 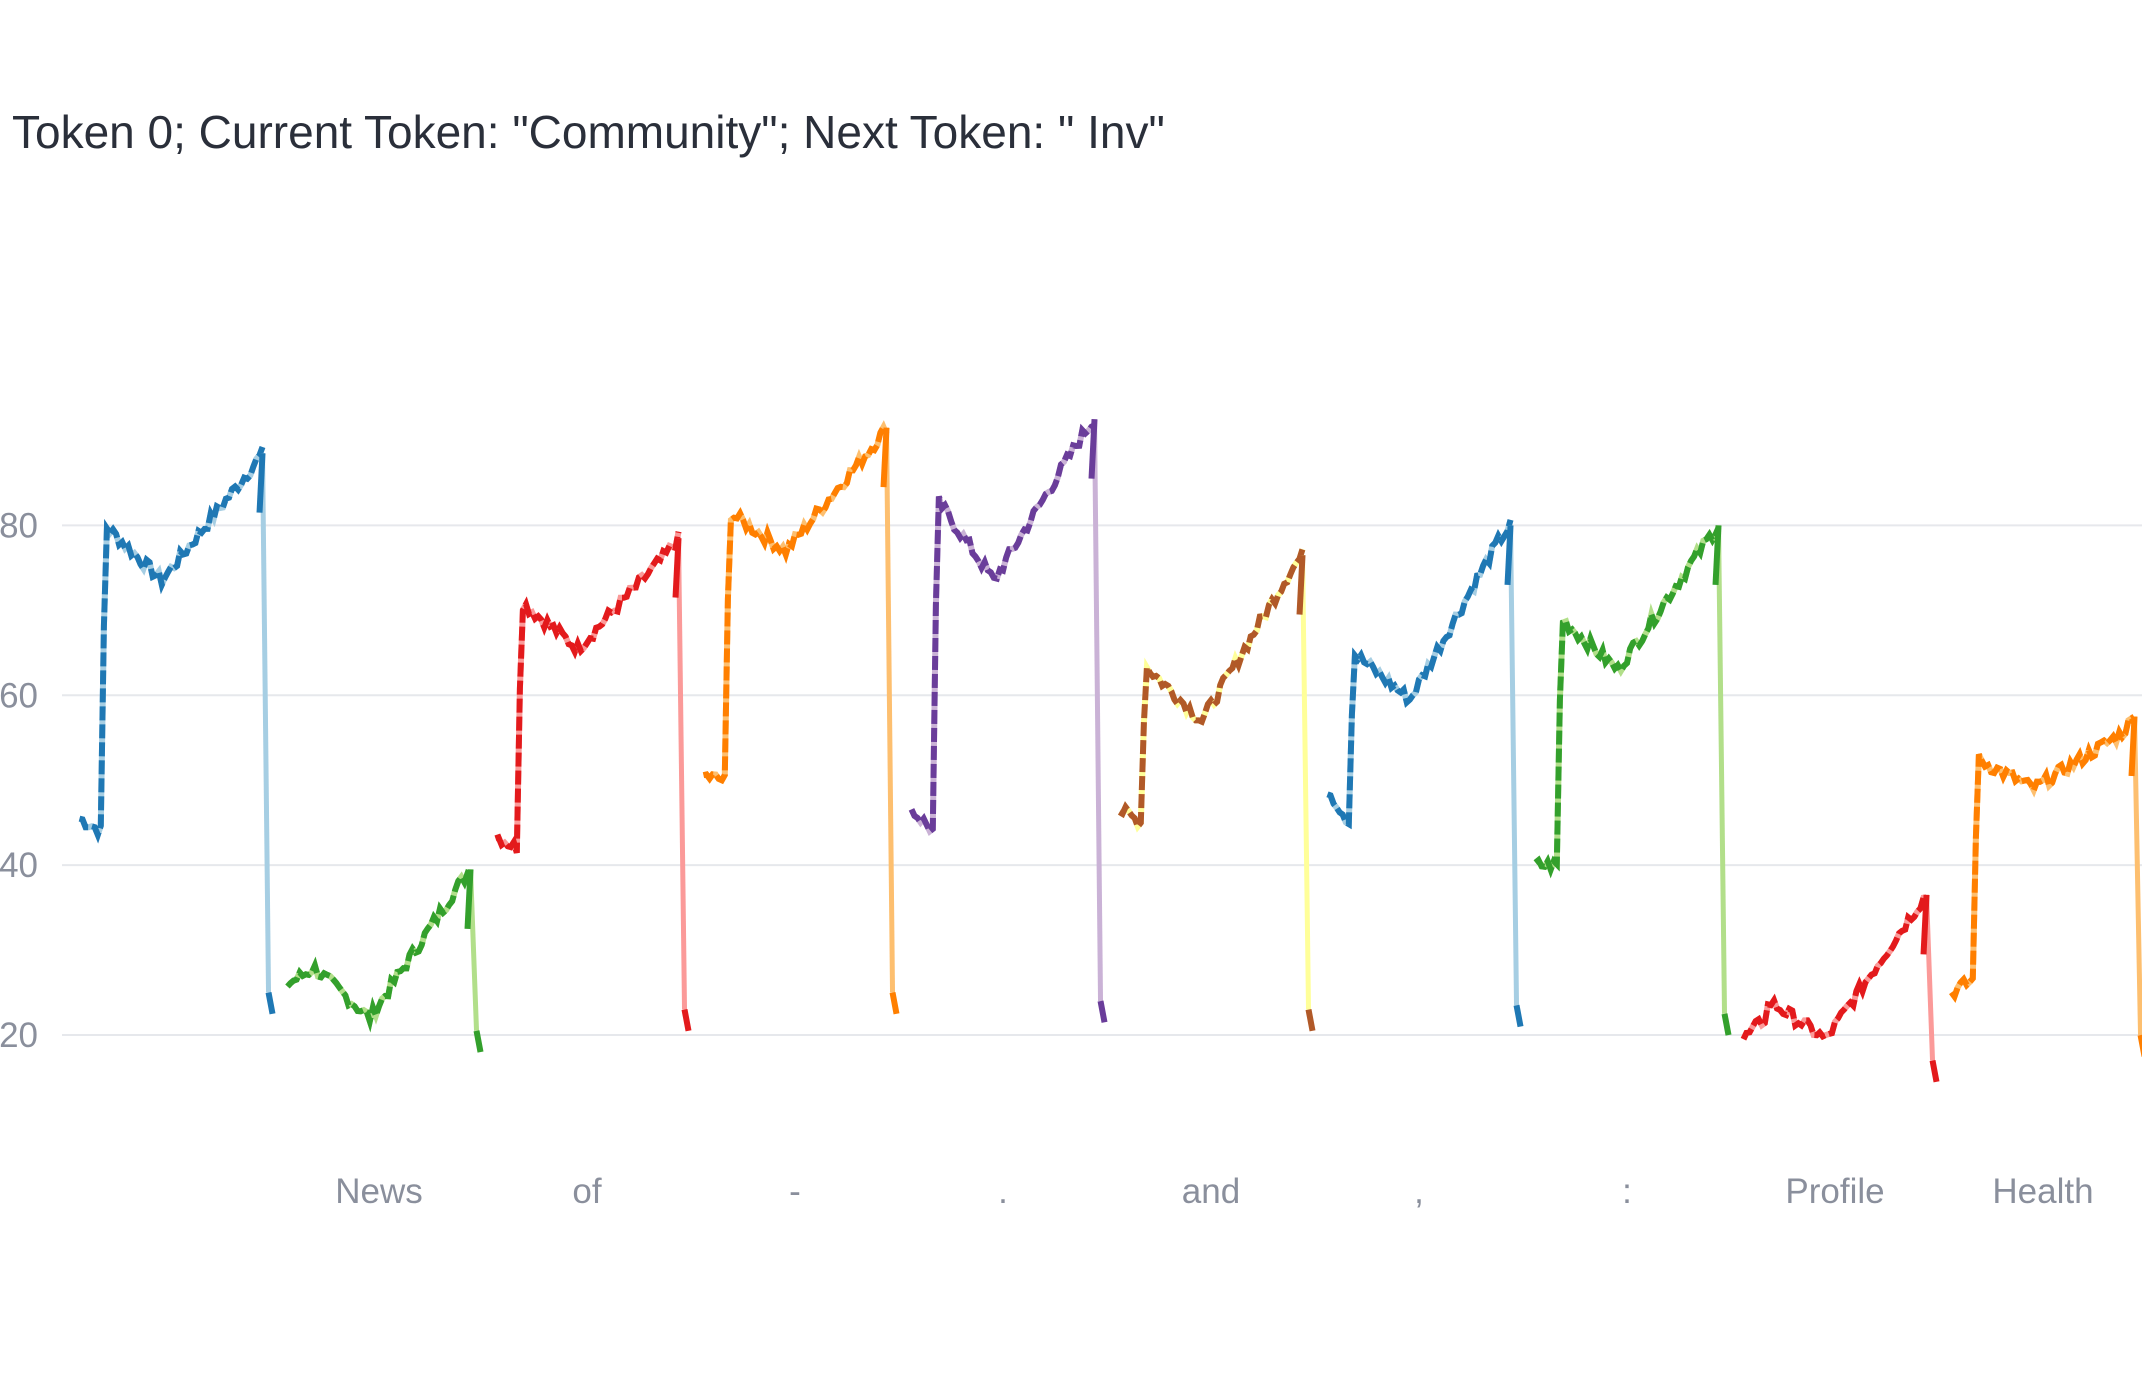 I want to click on x-tick-label: of, so click(x=586, y=1191).